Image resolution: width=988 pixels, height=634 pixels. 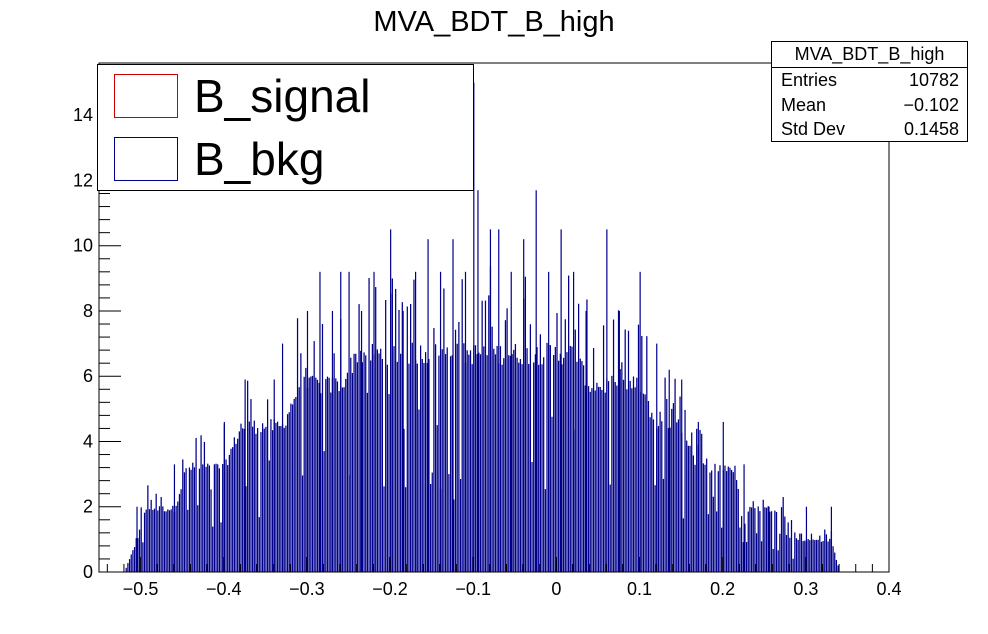 I want to click on stats-title: MVA_BDT_B_high, so click(x=869, y=55).